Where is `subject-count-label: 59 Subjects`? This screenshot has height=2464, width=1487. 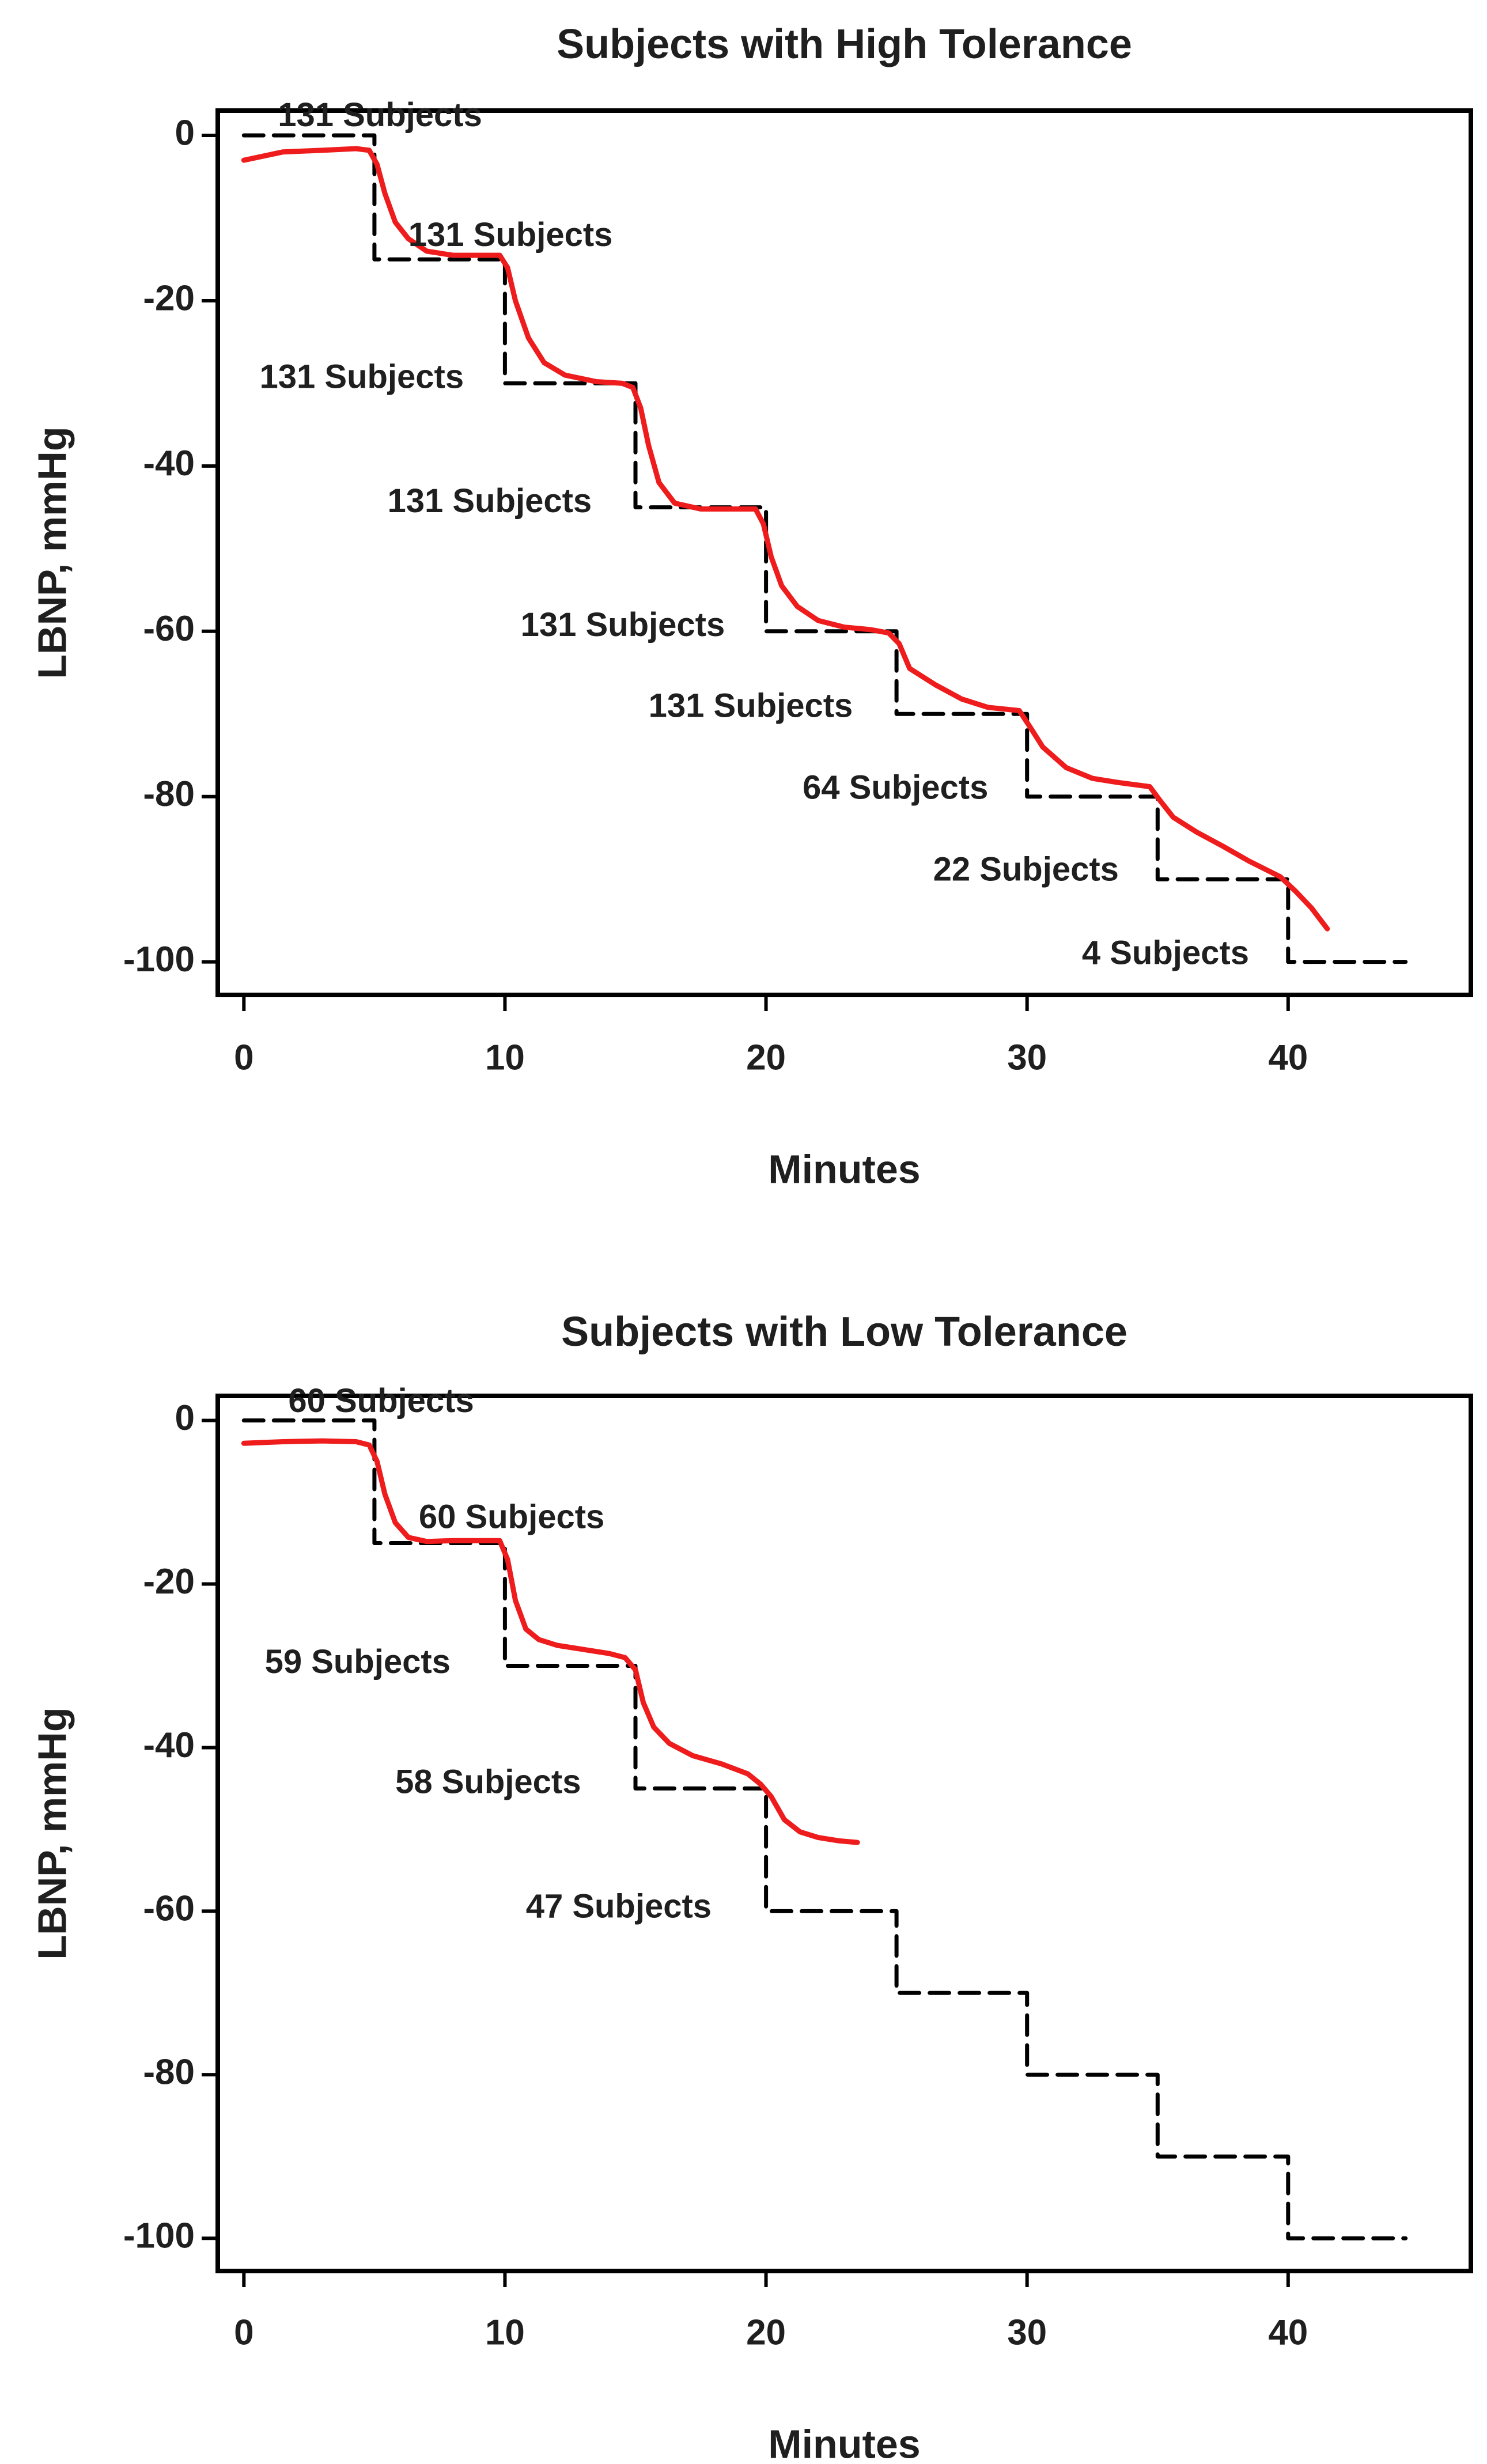 subject-count-label: 59 Subjects is located at coordinates (358, 1662).